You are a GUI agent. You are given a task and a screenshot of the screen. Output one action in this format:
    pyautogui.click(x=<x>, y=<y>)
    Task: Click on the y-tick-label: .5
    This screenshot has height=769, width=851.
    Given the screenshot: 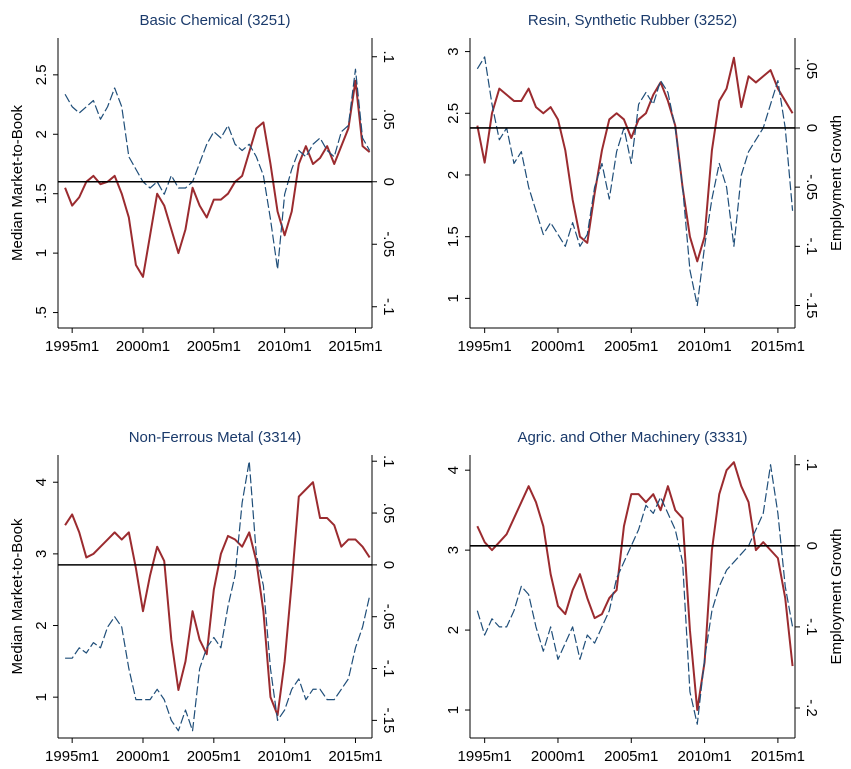 What is the action you would take?
    pyautogui.click(x=41, y=312)
    